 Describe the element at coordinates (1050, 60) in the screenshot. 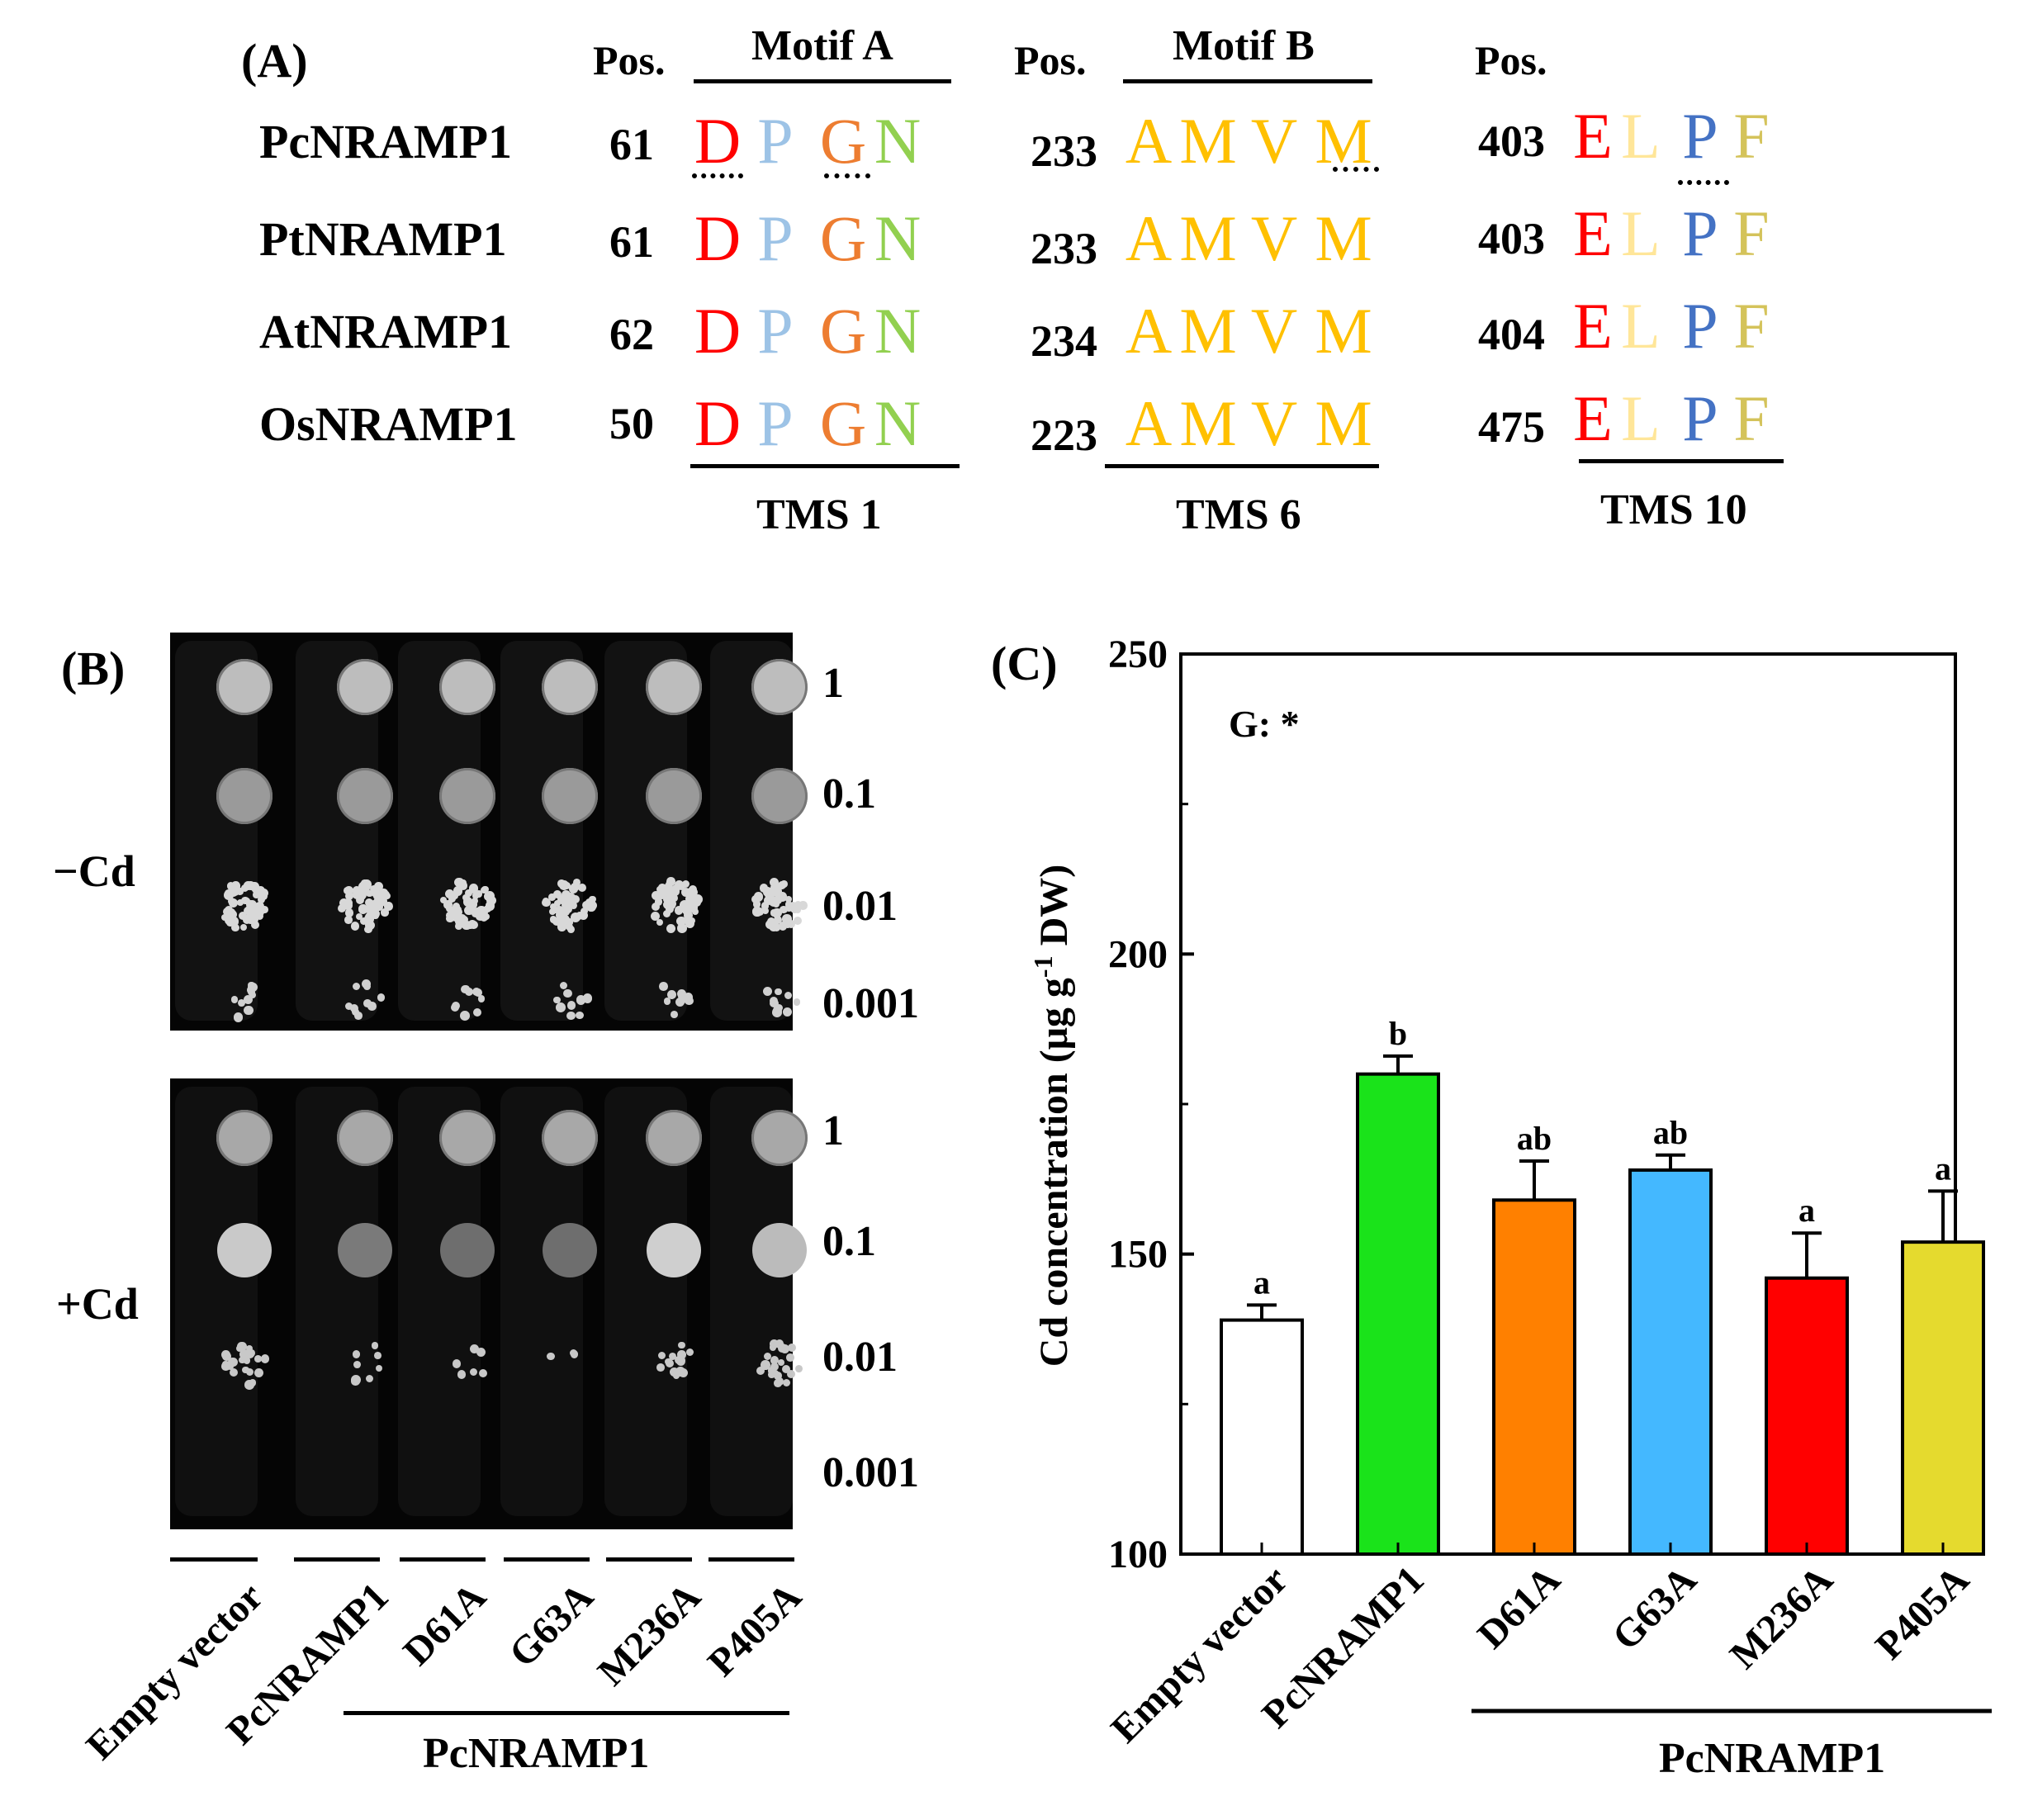

I see `pos-header-2: Pos.` at that location.